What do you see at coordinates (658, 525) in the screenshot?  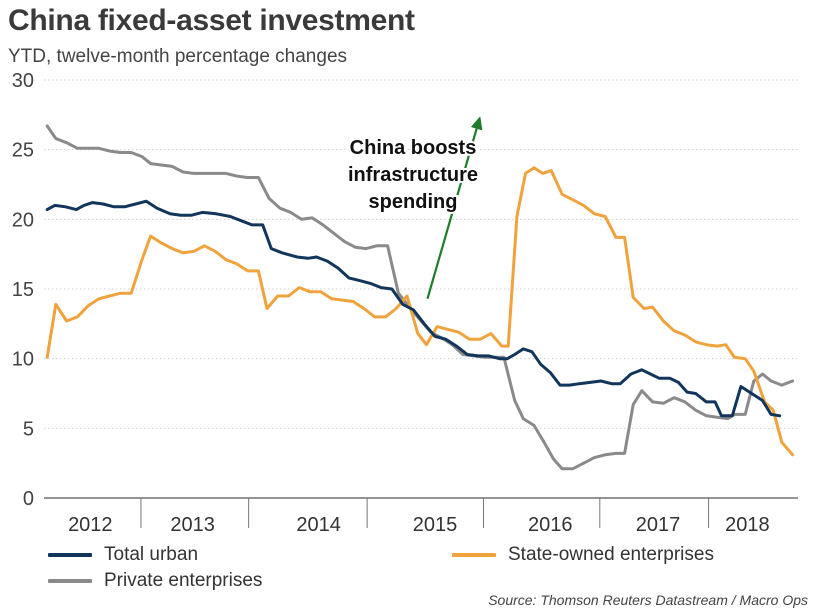 I see `x-tick-label-2017: 2017` at bounding box center [658, 525].